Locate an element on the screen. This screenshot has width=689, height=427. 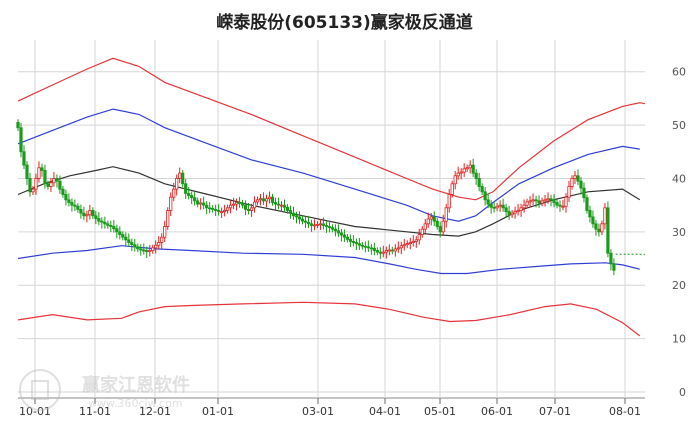
y-tick-label: 10 is located at coordinates (679, 339).